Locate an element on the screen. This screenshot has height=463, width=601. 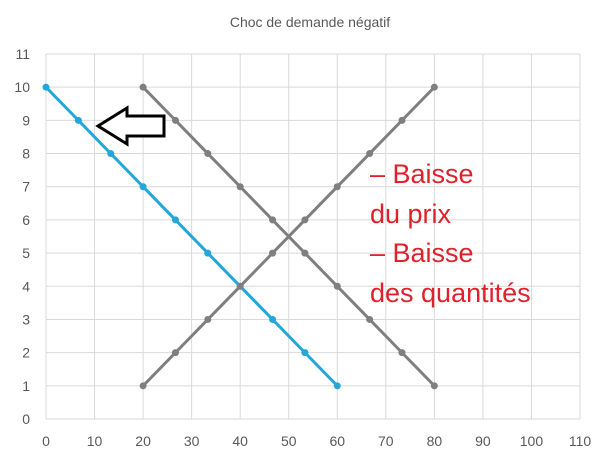
annotation-line-3: – Baisse is located at coordinates (422, 253).